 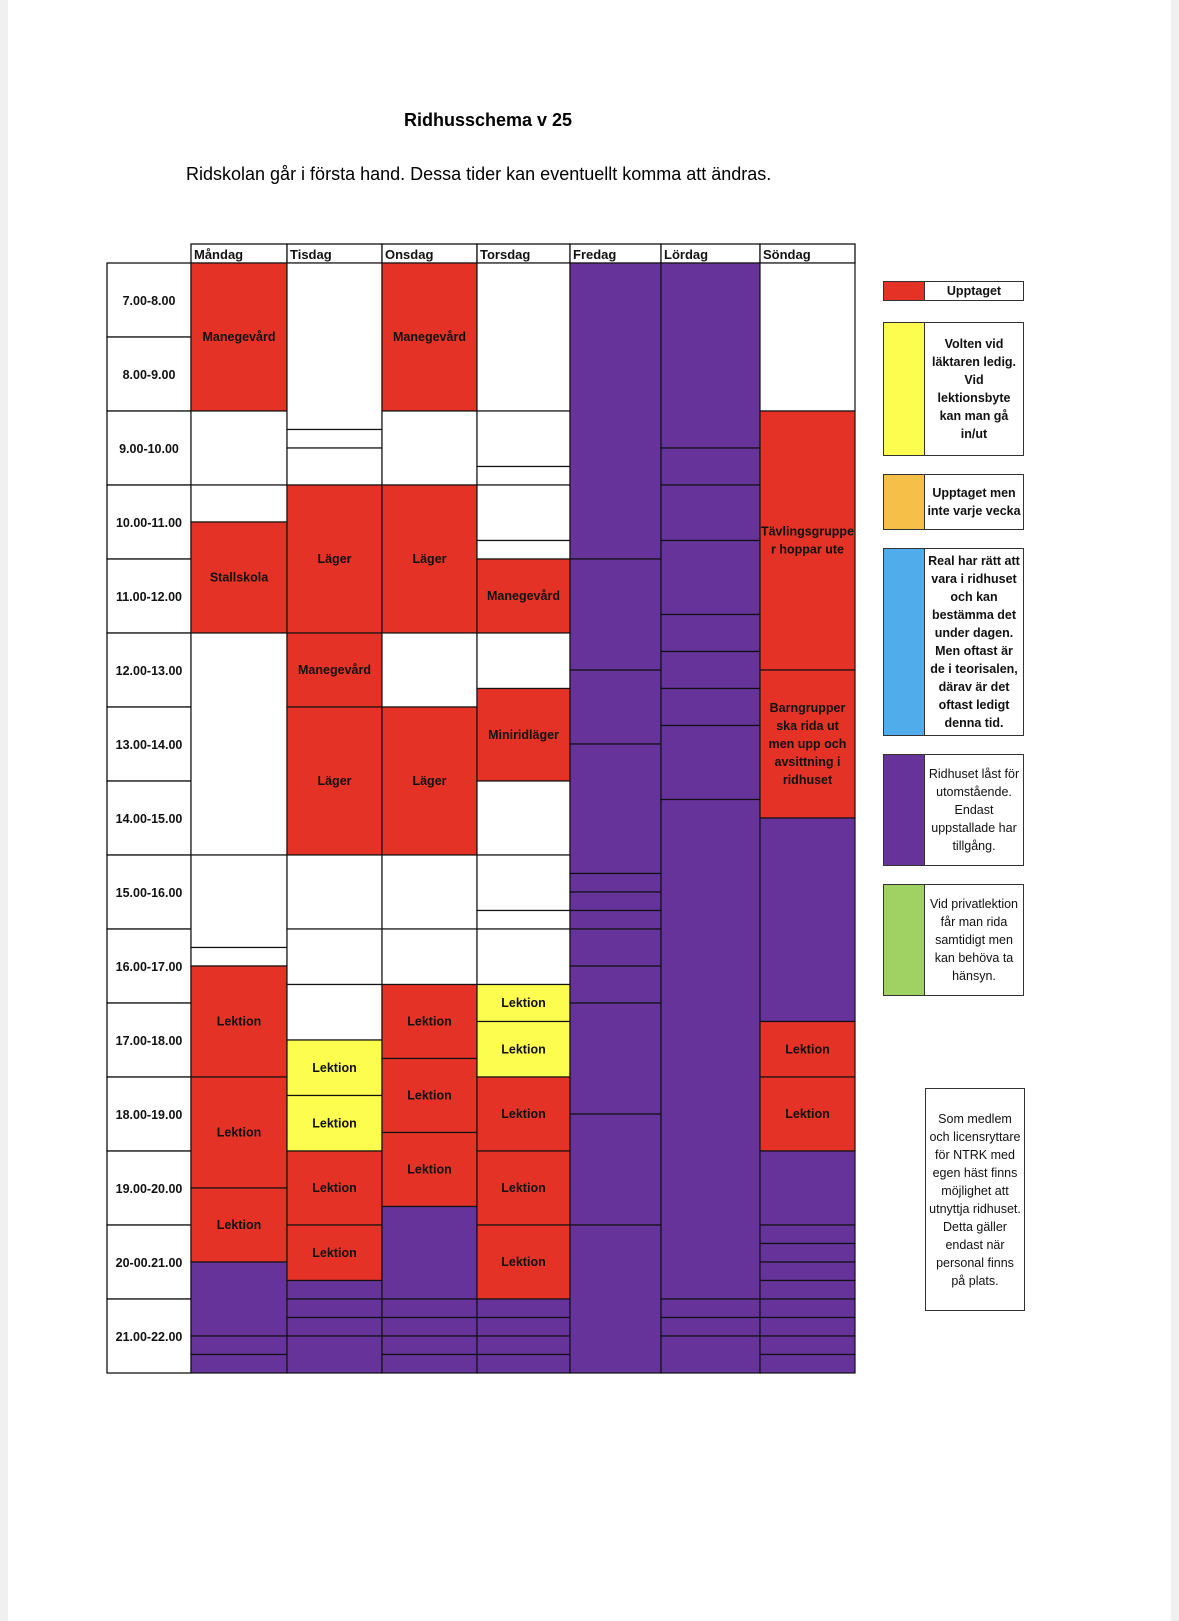 I want to click on time-slot-label: 13.00-14.00, so click(x=149, y=745).